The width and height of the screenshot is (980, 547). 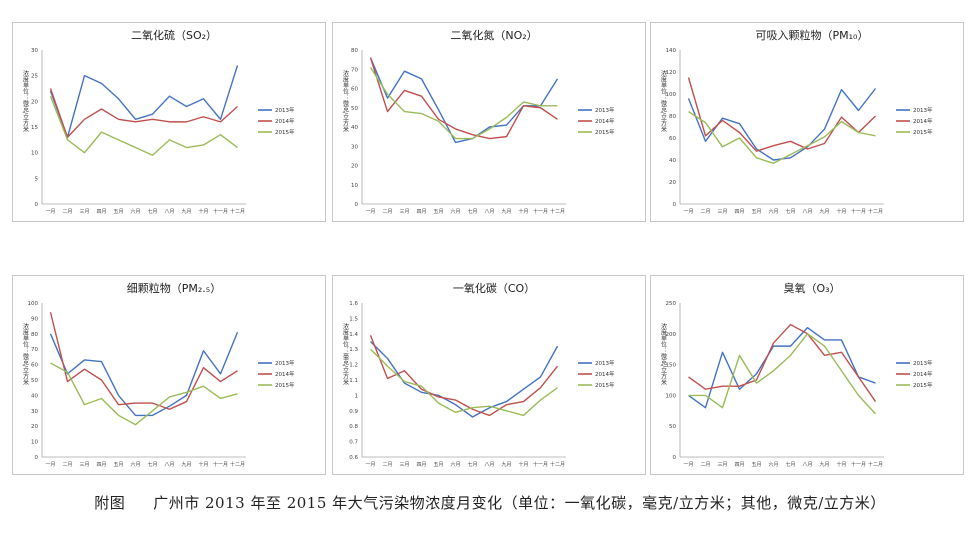 I want to click on x-tick-label: 二月, so click(x=67, y=465).